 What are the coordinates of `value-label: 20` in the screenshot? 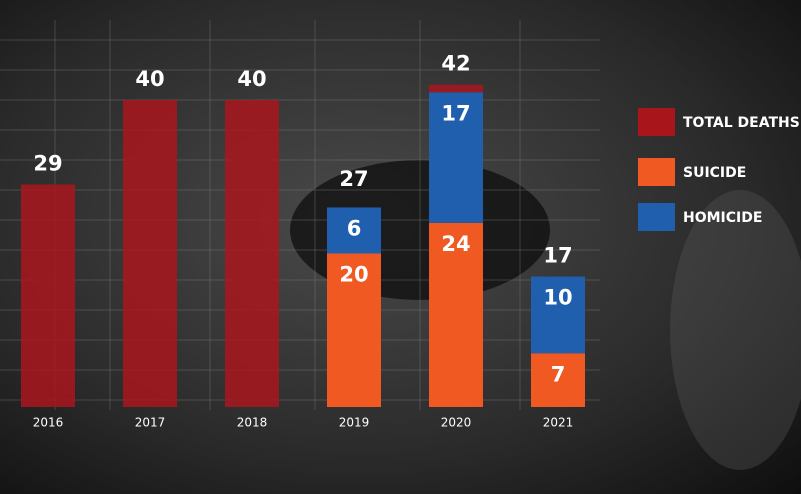 It's located at (353, 275).